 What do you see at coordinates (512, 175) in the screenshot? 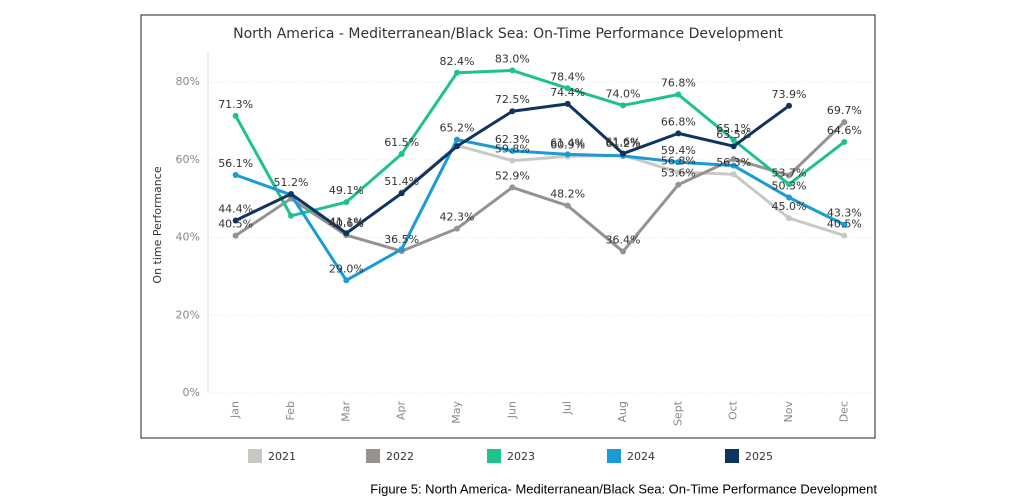
I see `data-label: 52.9%` at bounding box center [512, 175].